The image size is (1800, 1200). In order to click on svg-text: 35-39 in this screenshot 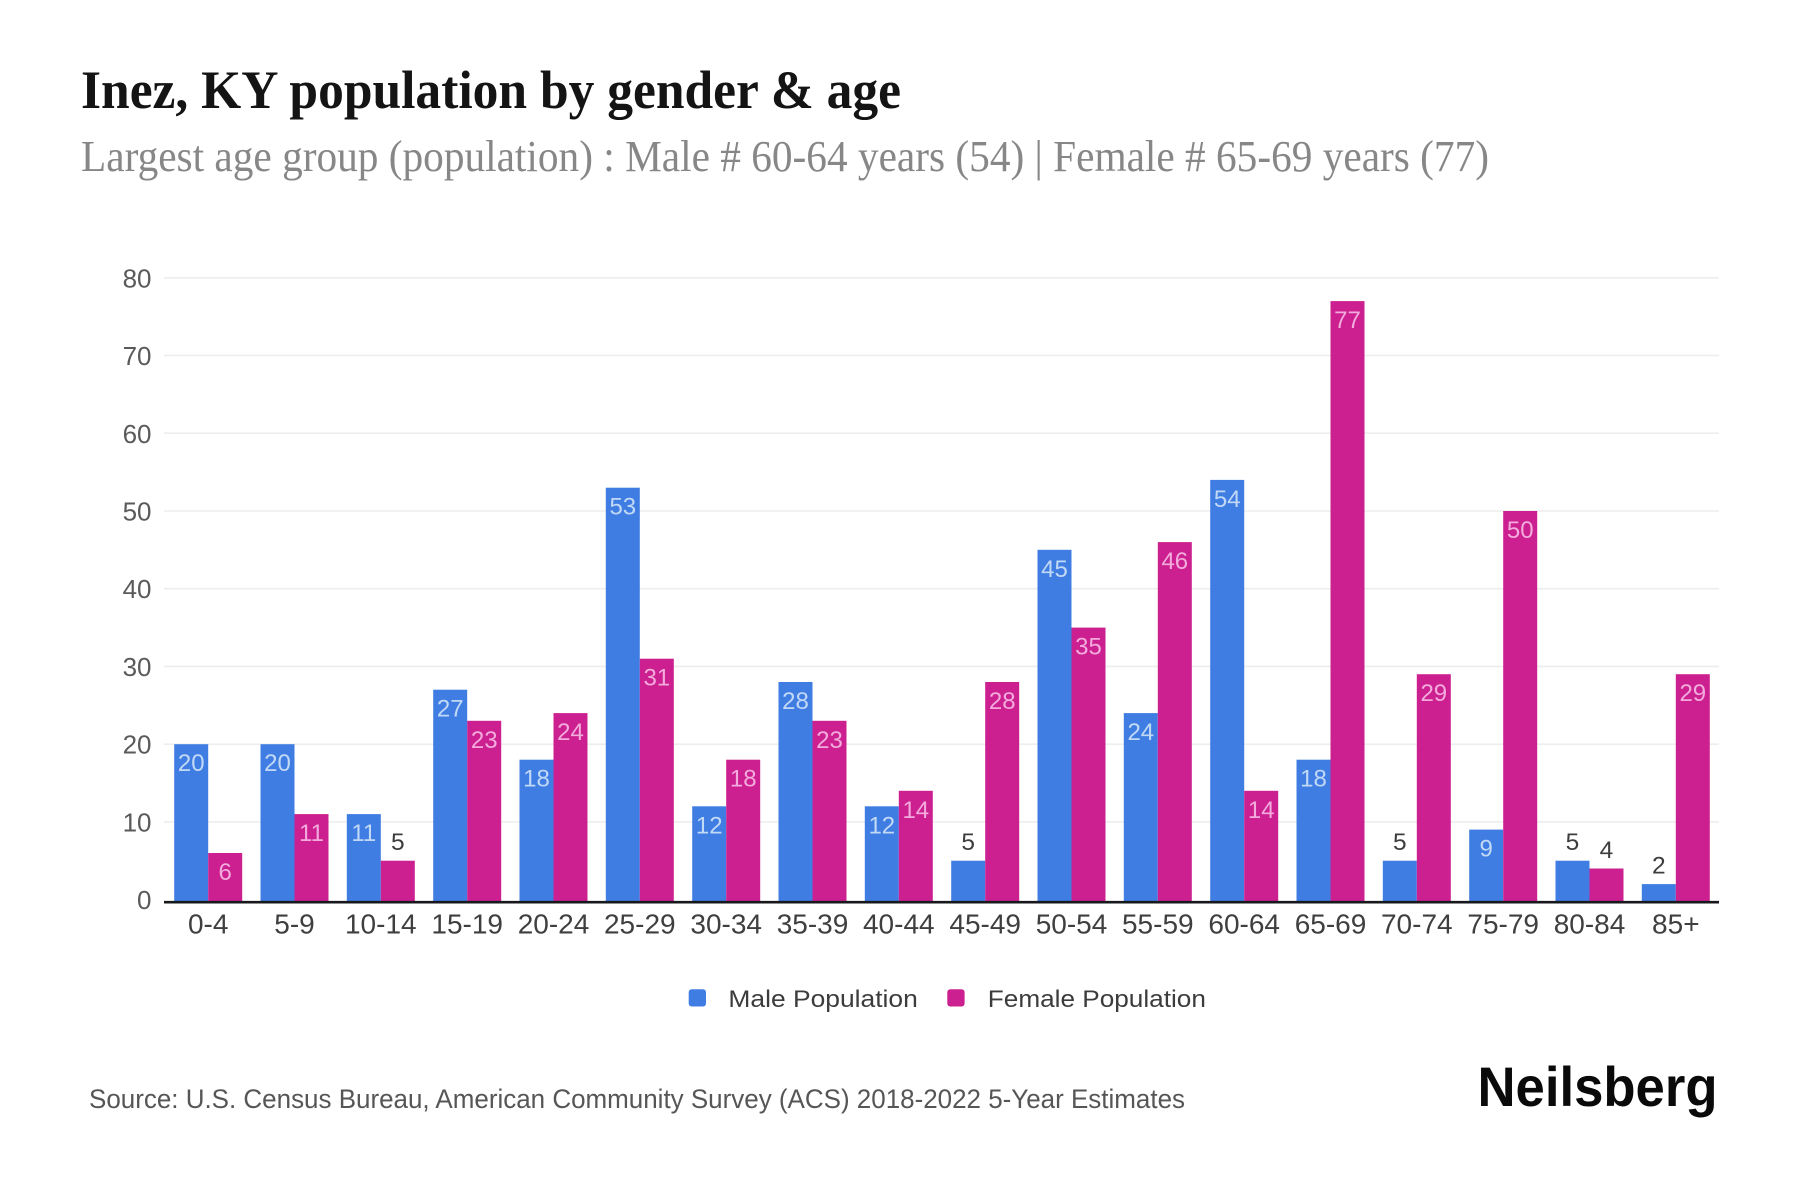, I will do `click(813, 924)`.